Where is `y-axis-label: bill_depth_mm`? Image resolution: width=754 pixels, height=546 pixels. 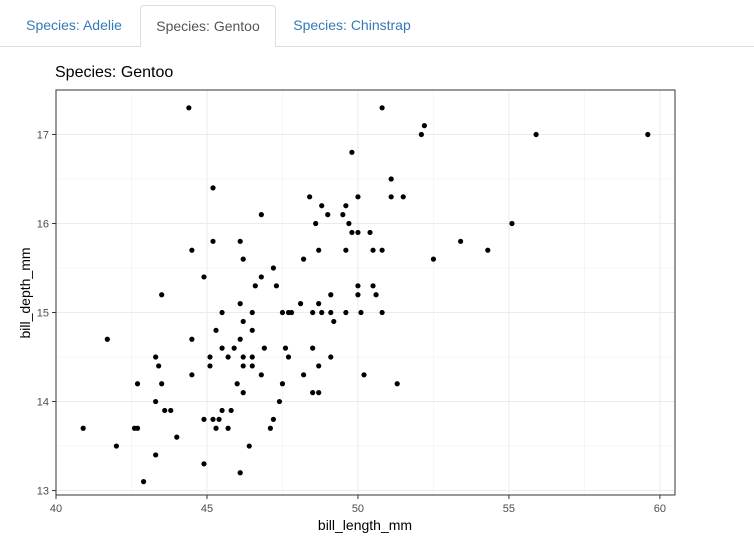 y-axis-label: bill_depth_mm is located at coordinates (25, 292).